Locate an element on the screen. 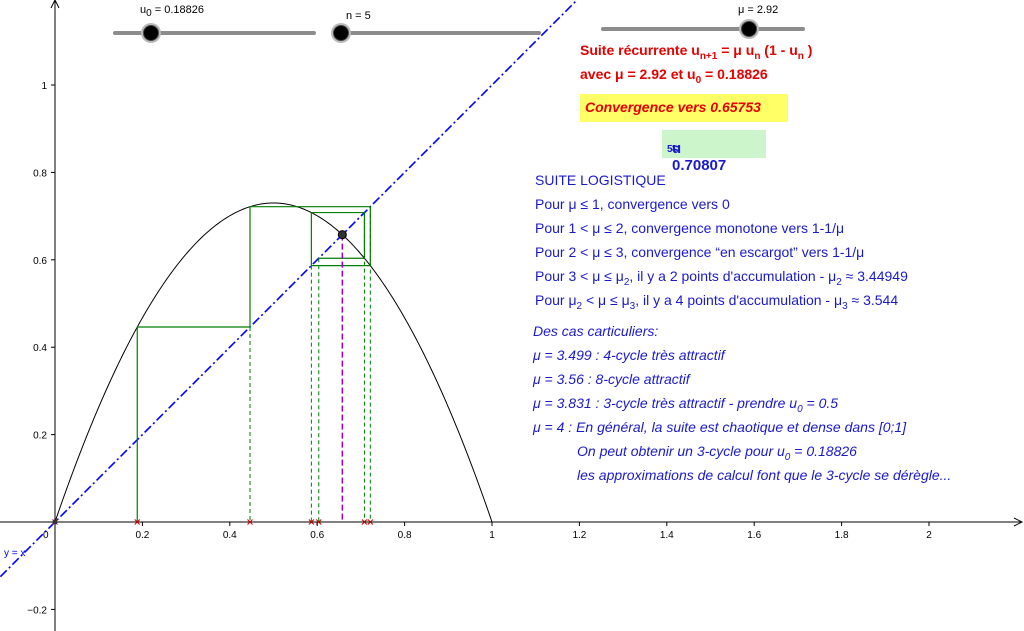 The image size is (1024, 631). x-axis-arrow is located at coordinates (1018, 522).